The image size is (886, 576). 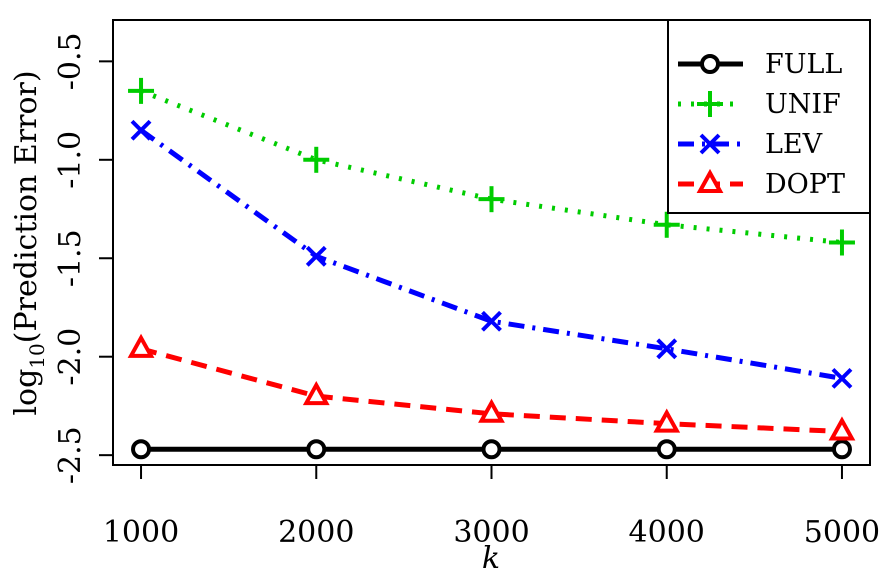 What do you see at coordinates (491, 532) in the screenshot?
I see `x-tick-label: 3000` at bounding box center [491, 532].